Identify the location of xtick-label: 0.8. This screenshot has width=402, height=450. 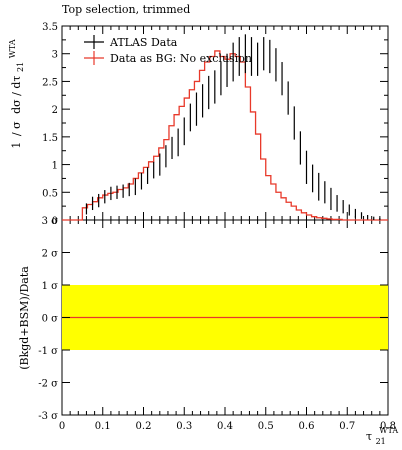
(388, 426).